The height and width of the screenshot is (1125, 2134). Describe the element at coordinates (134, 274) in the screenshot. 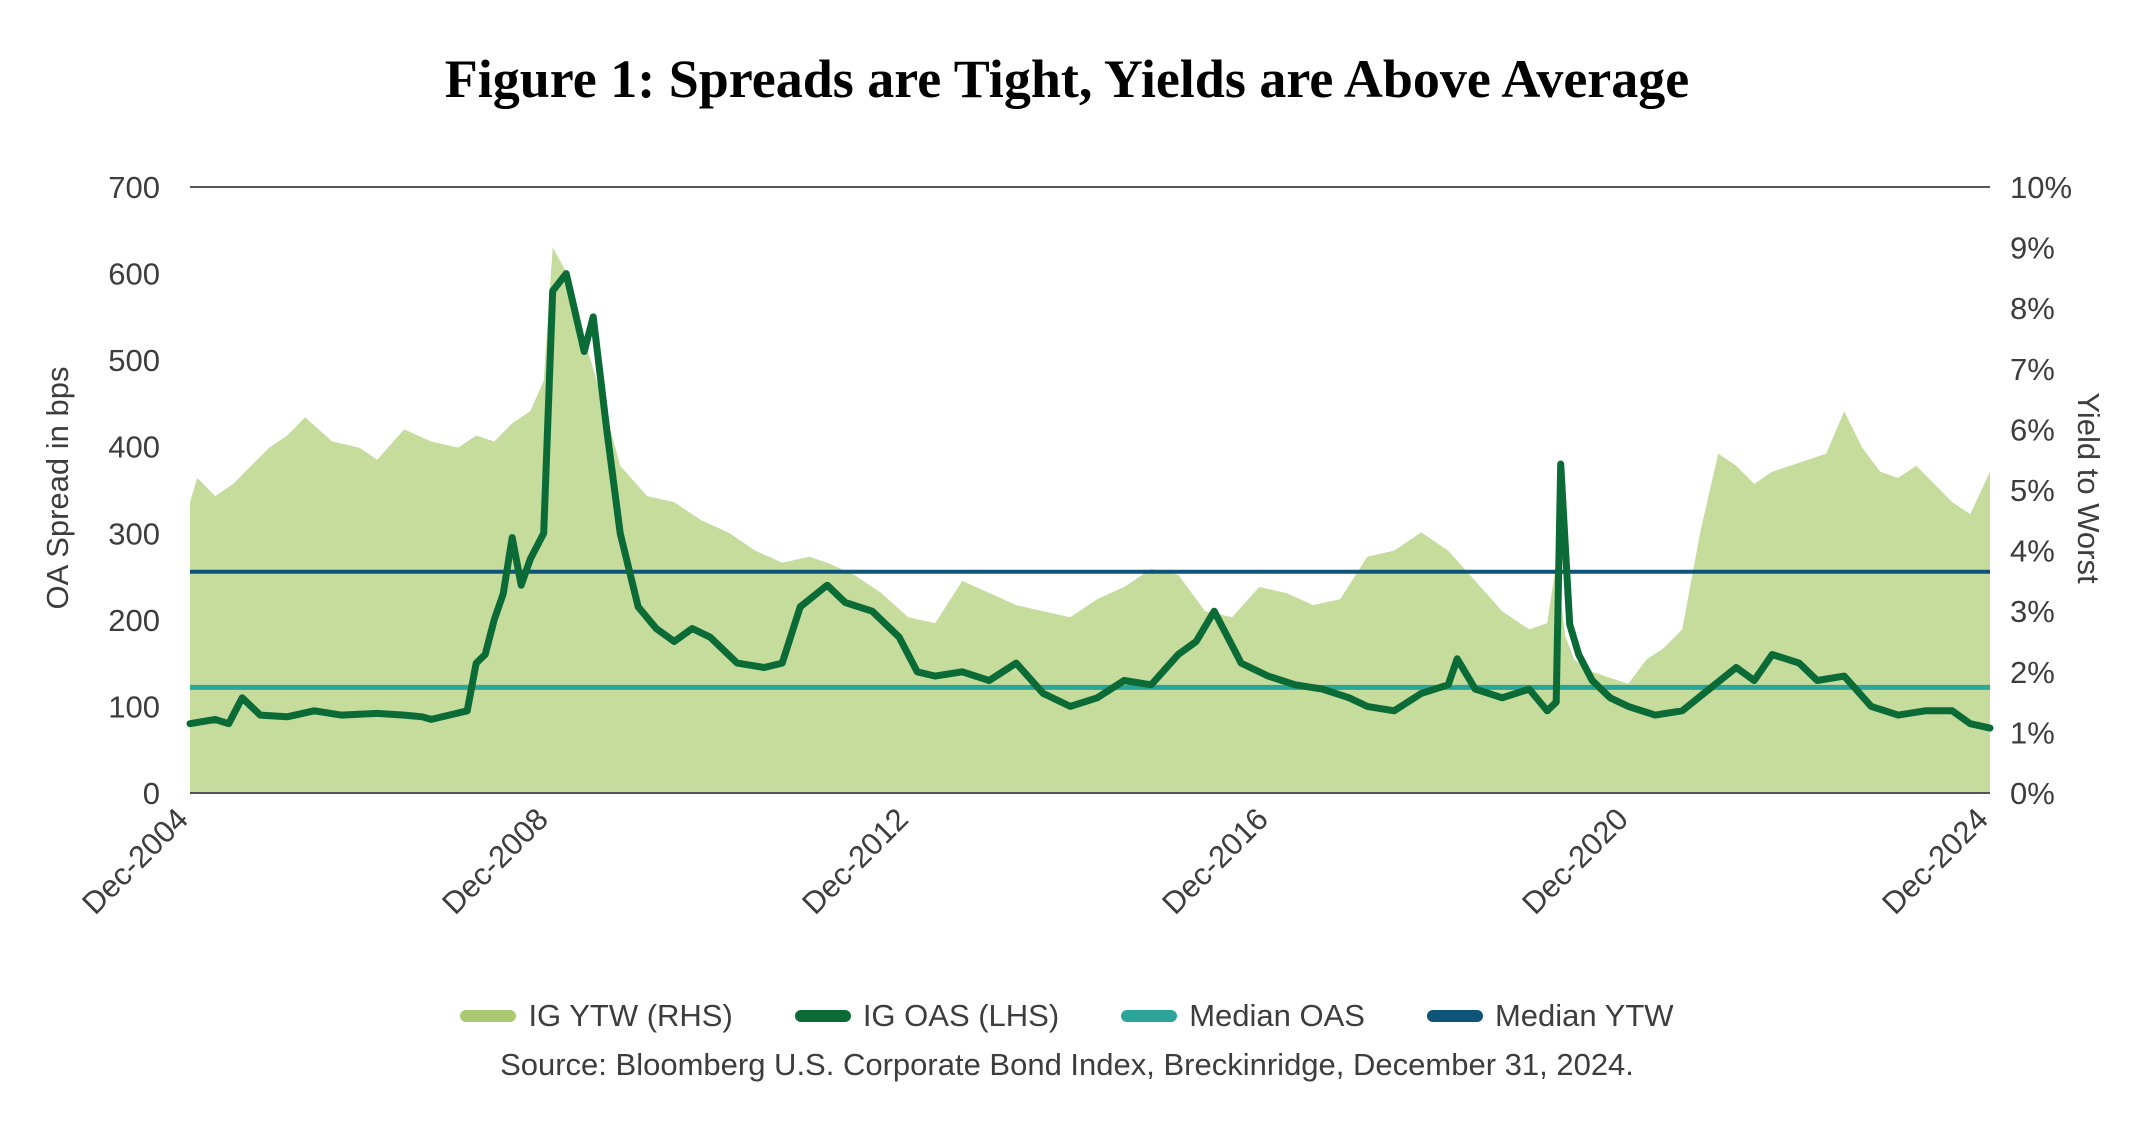

I see `y-tick-label-left: 600` at that location.